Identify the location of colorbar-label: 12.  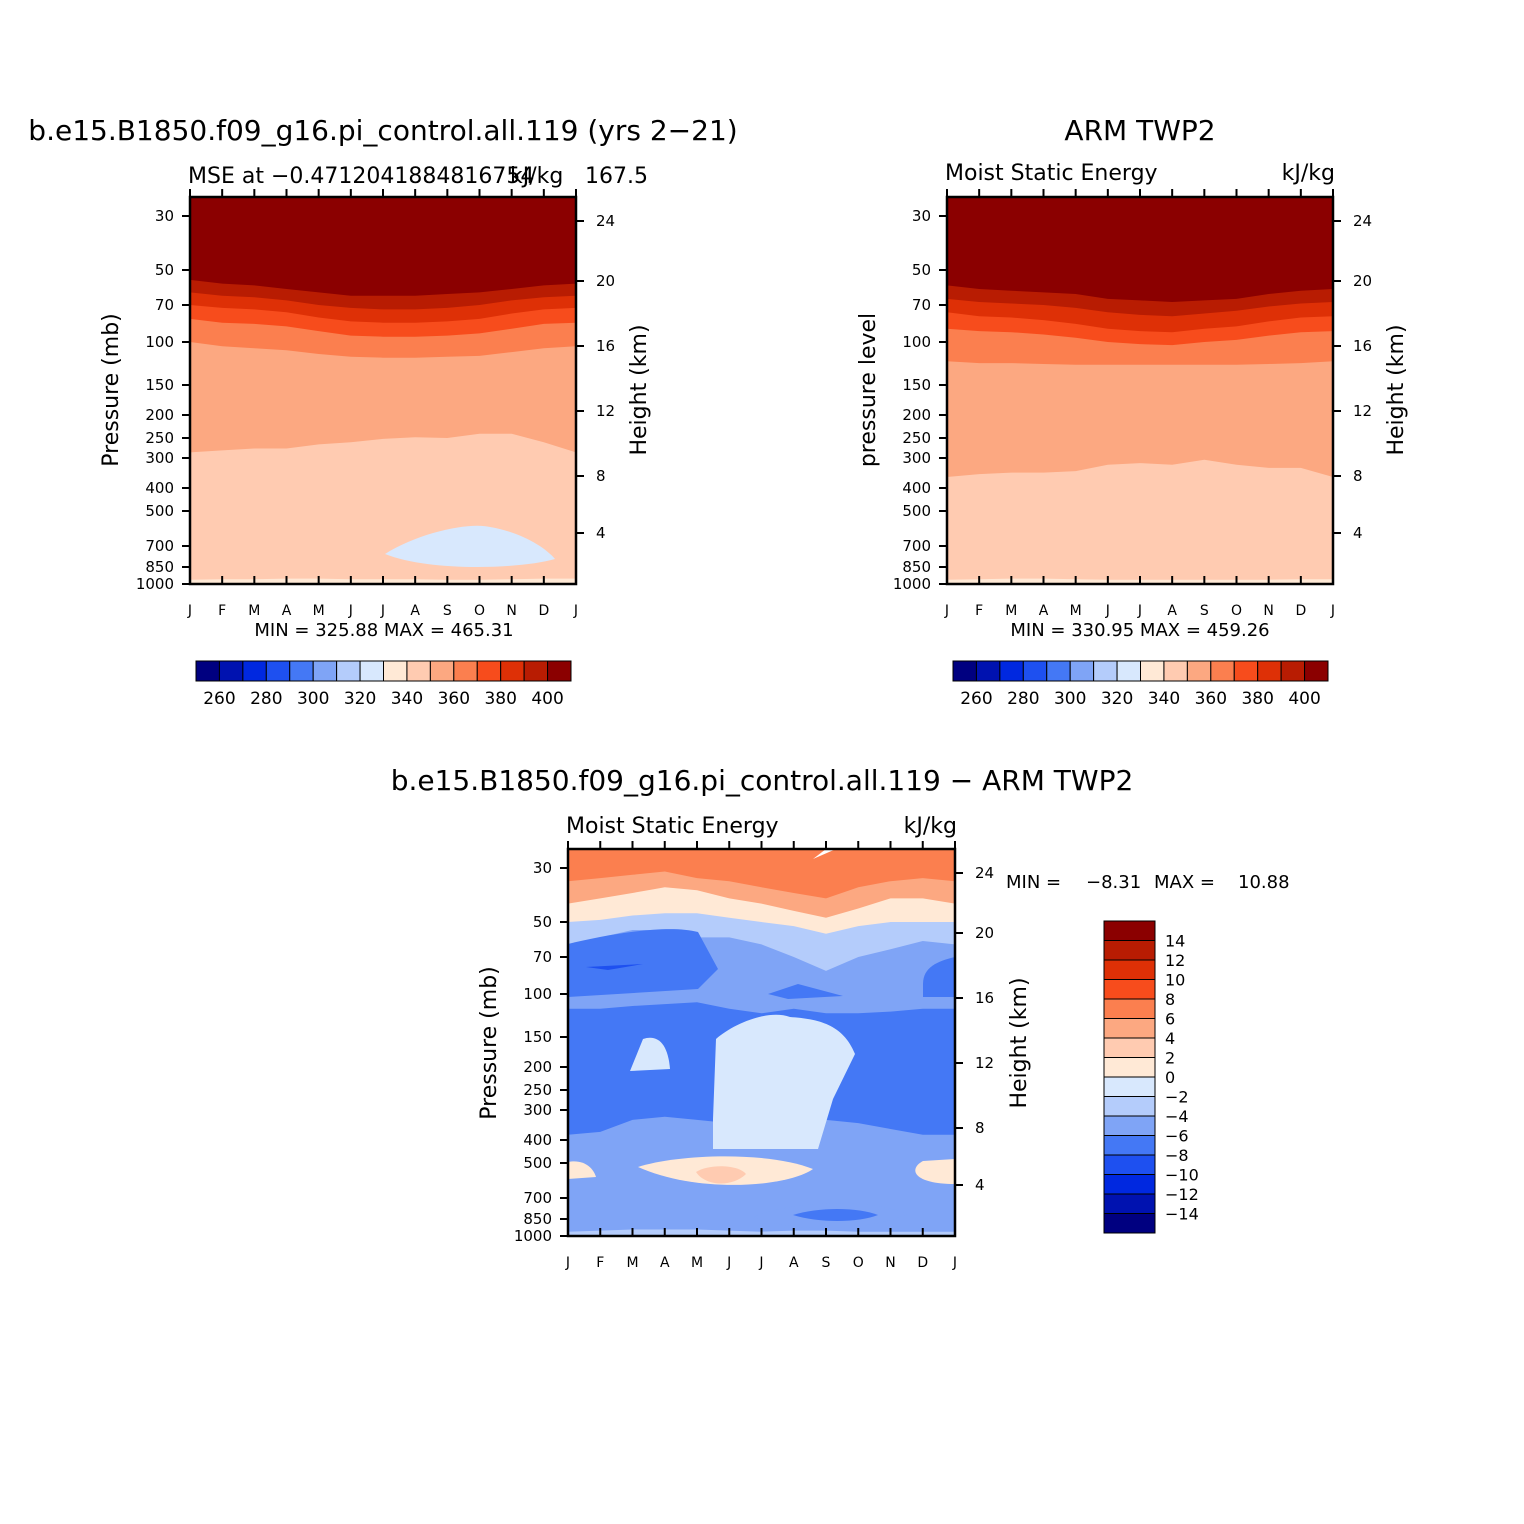
(1175, 960).